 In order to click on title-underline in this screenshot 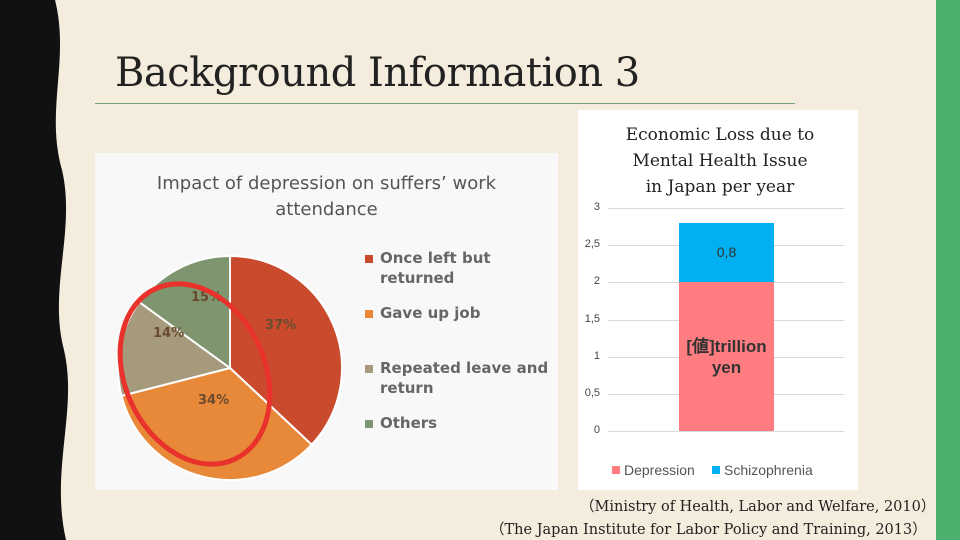, I will do `click(445, 103)`.